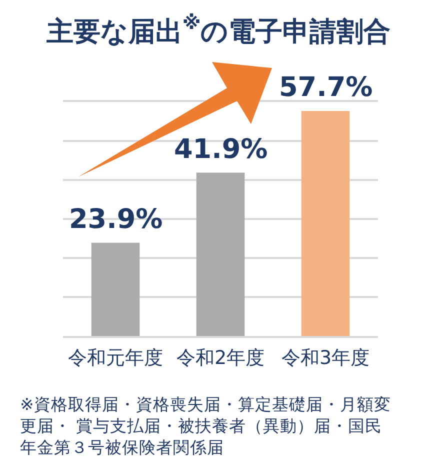 The width and height of the screenshot is (437, 463). I want to click on chart-title: 主要な届出$^{※}$の電子申請割合, so click(218, 30).